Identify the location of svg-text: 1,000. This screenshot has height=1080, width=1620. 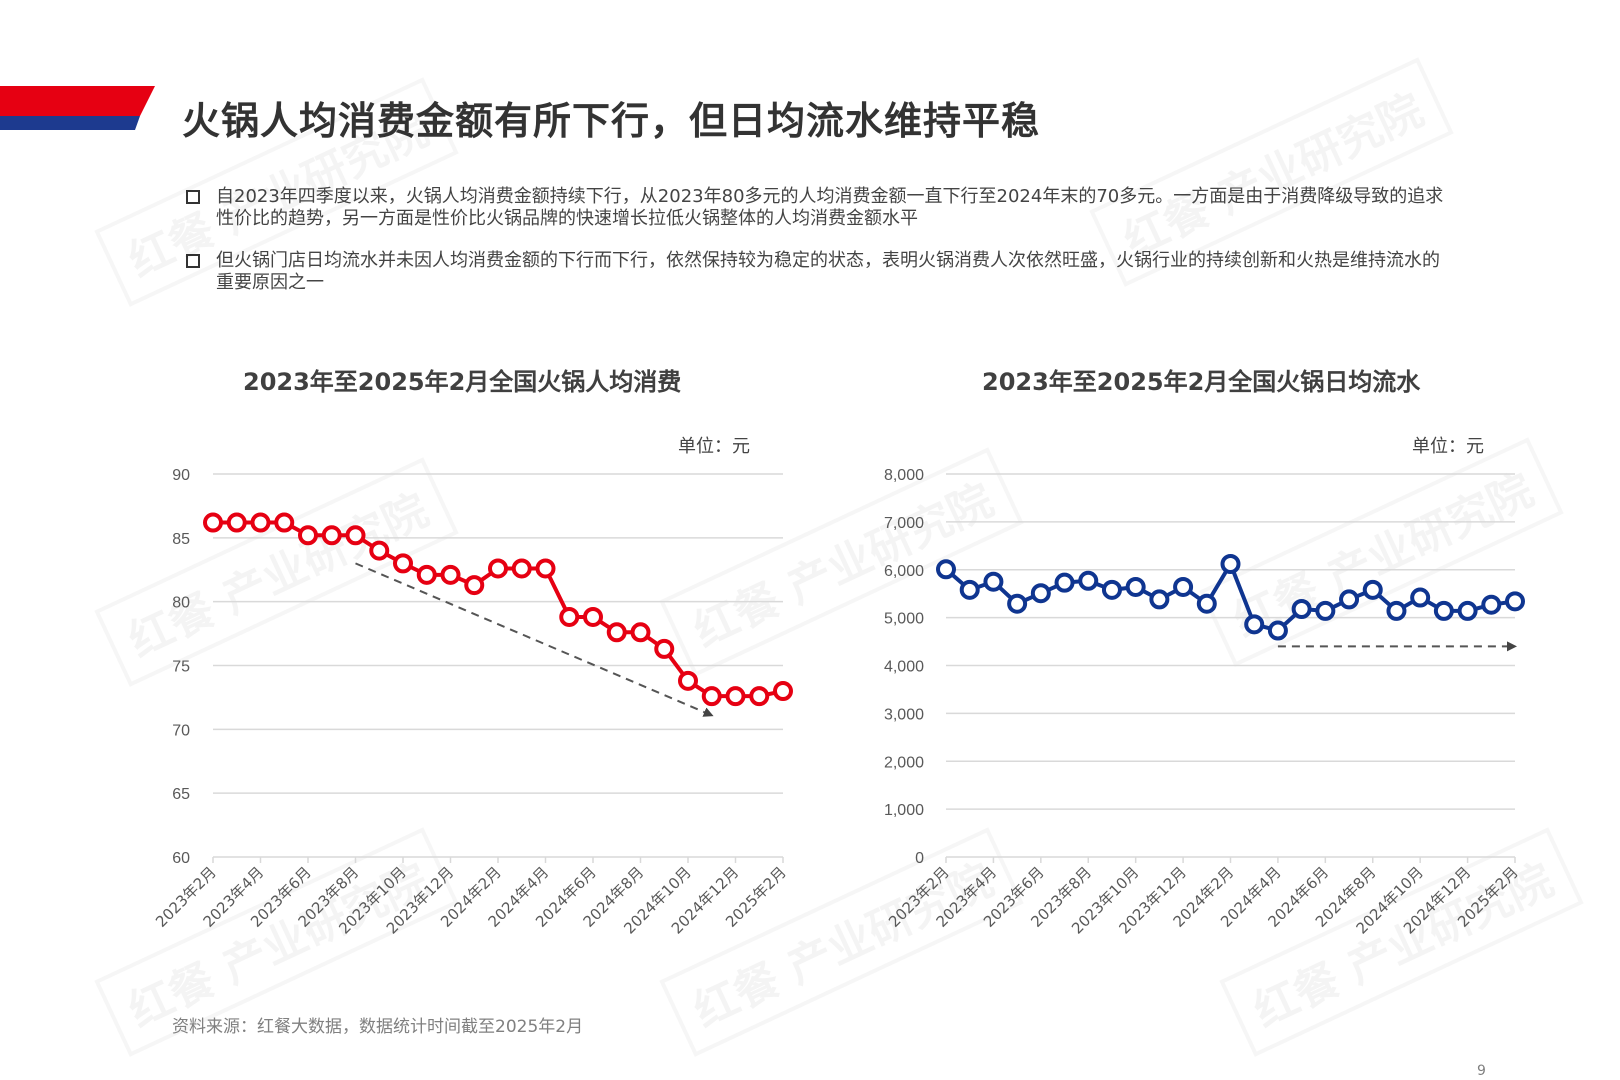
(904, 810).